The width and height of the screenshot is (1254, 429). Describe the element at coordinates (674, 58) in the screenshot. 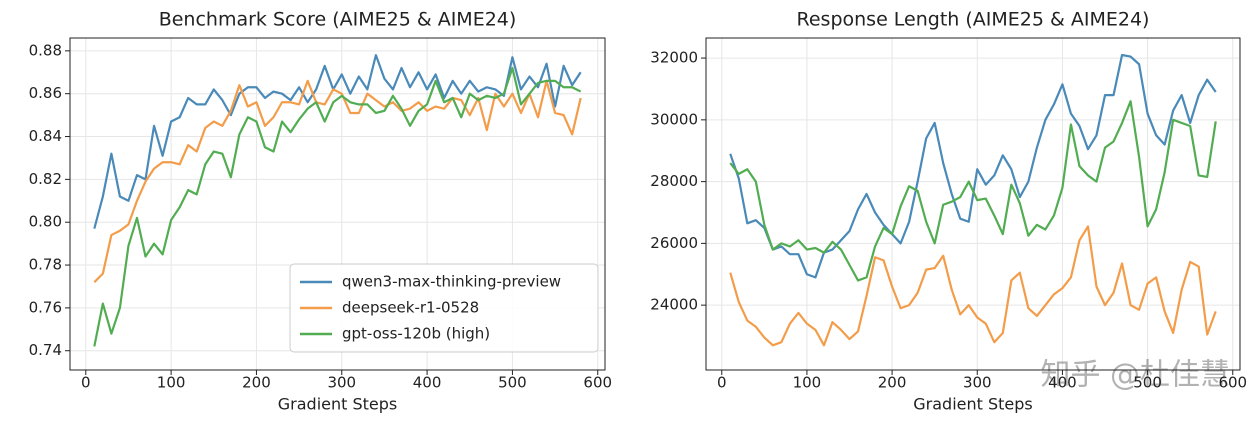

I see `y-tick-label: 32000` at that location.